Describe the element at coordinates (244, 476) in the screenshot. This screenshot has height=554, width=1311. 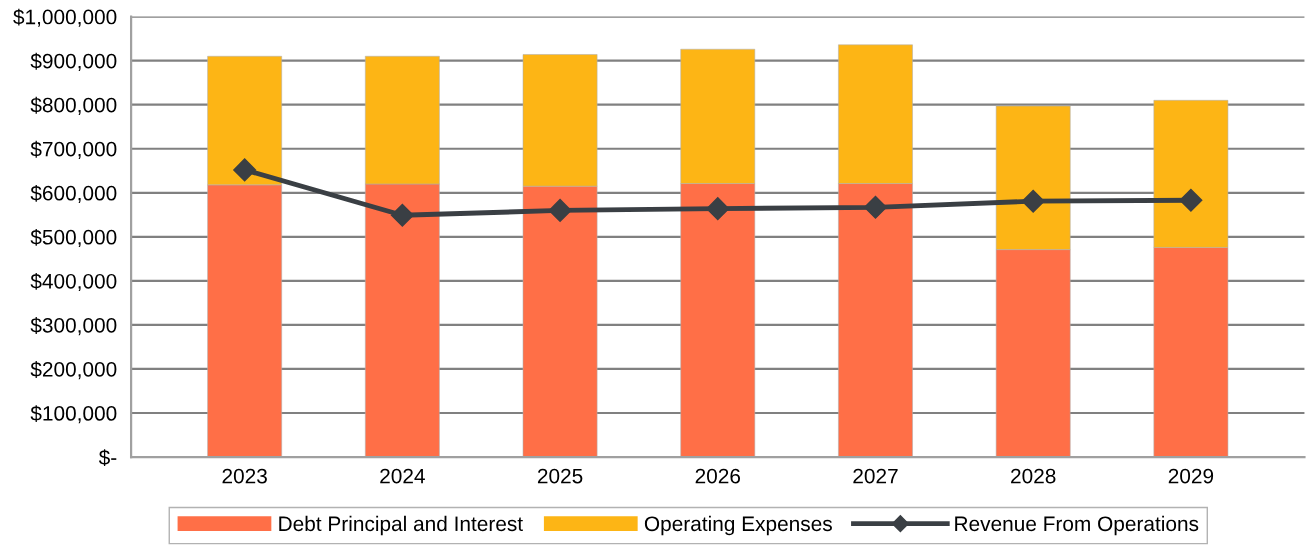
I see `x-tick-label: 2023` at that location.